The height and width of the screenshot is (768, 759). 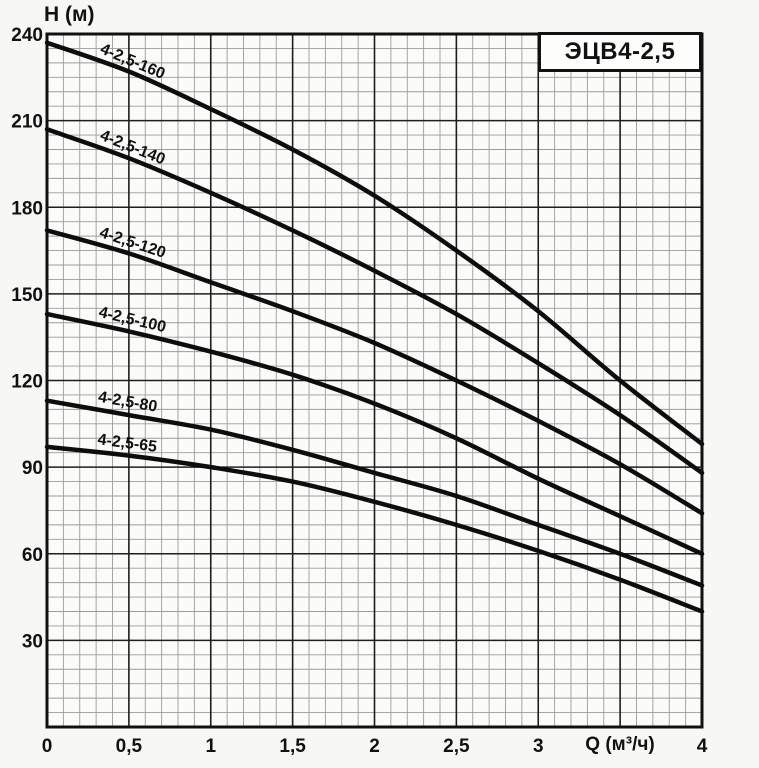 I want to click on y-tick-label-3: 150, so click(x=27, y=295).